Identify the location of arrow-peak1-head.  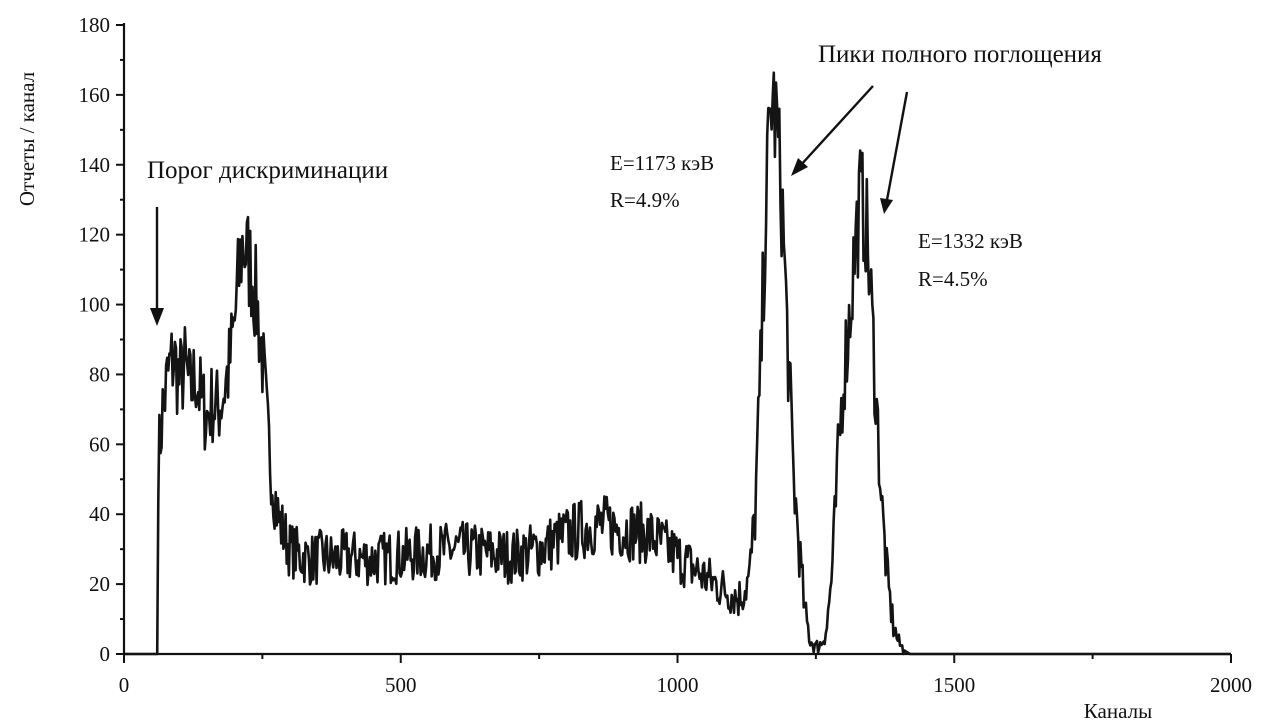
(799, 167).